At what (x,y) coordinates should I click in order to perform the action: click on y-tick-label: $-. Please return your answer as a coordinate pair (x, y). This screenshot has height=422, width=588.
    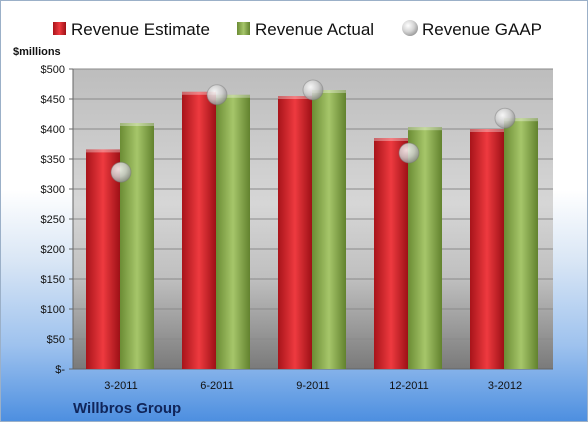
    Looking at the image, I should click on (60, 370).